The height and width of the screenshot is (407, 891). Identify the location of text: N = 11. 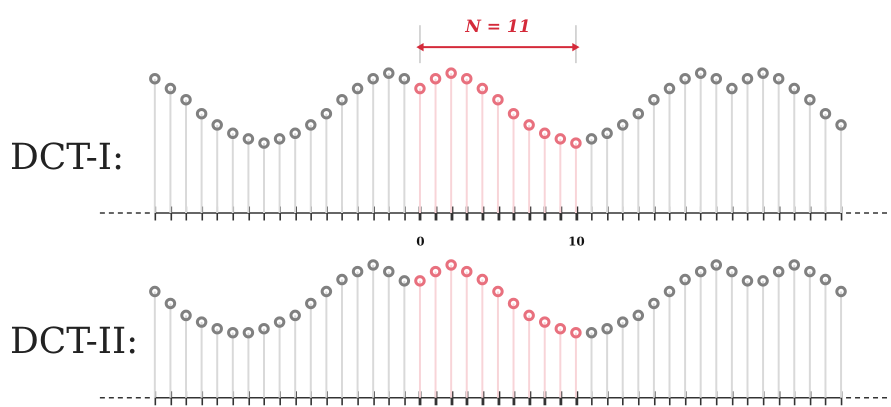
(497, 27).